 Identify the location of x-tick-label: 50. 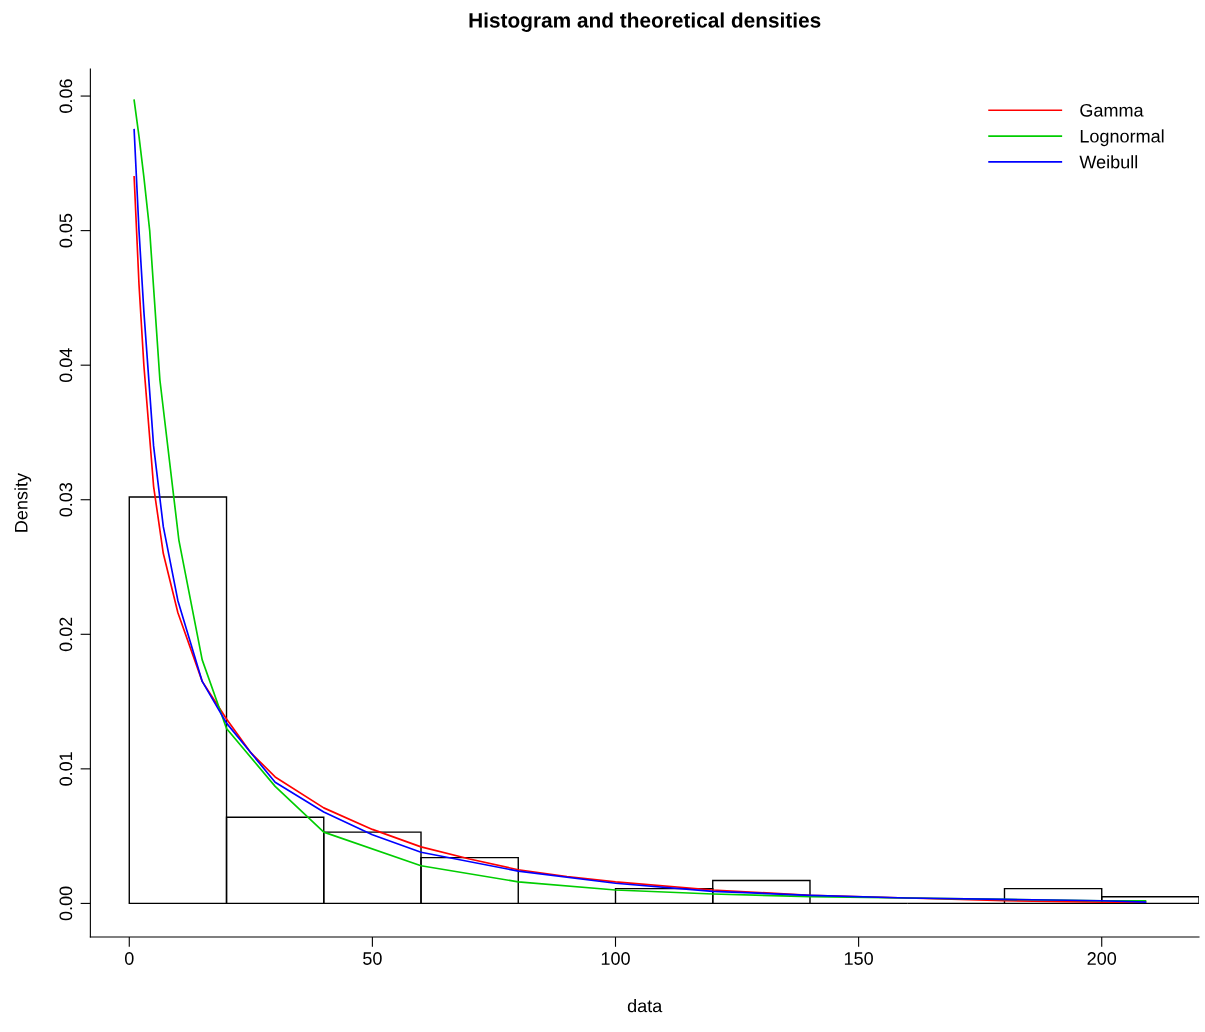
(372, 958).